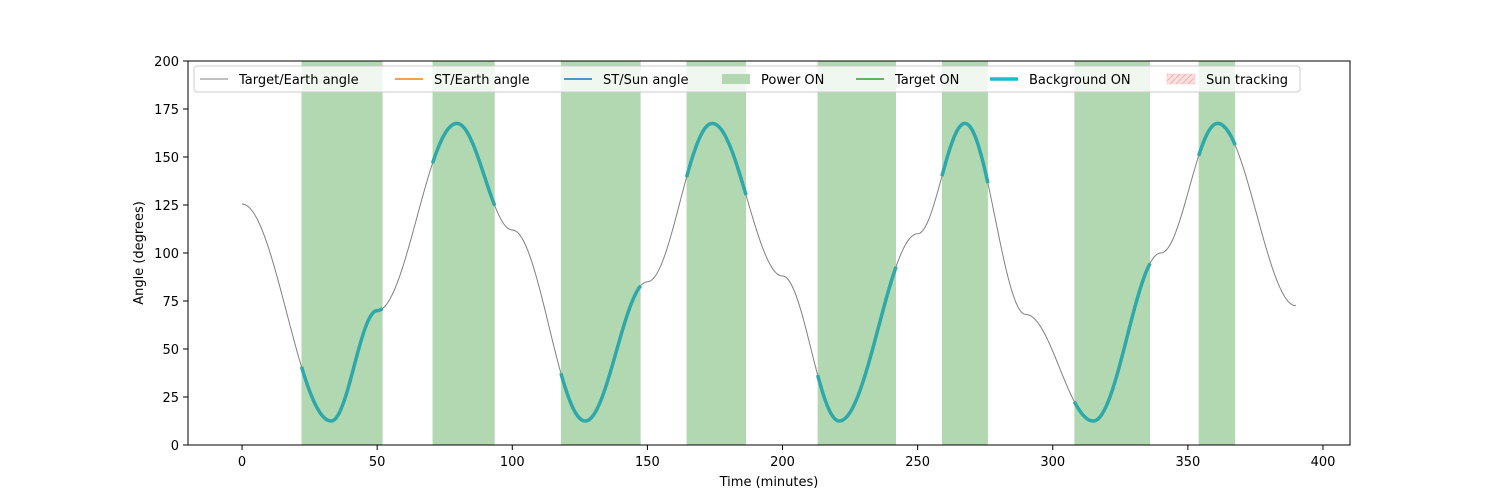 The height and width of the screenshot is (500, 1500). I want to click on legend-item: ST/Earth angle, so click(462, 80).